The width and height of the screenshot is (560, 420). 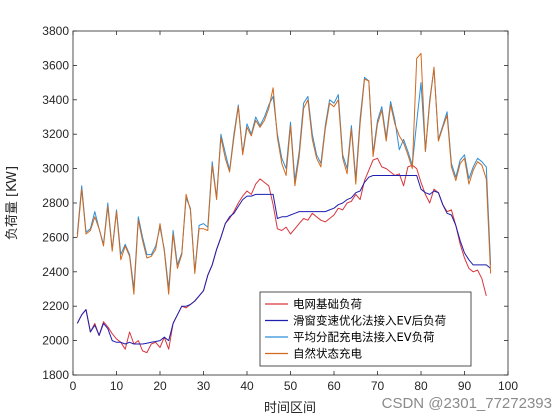 I want to click on legend-box, so click(x=365, y=329).